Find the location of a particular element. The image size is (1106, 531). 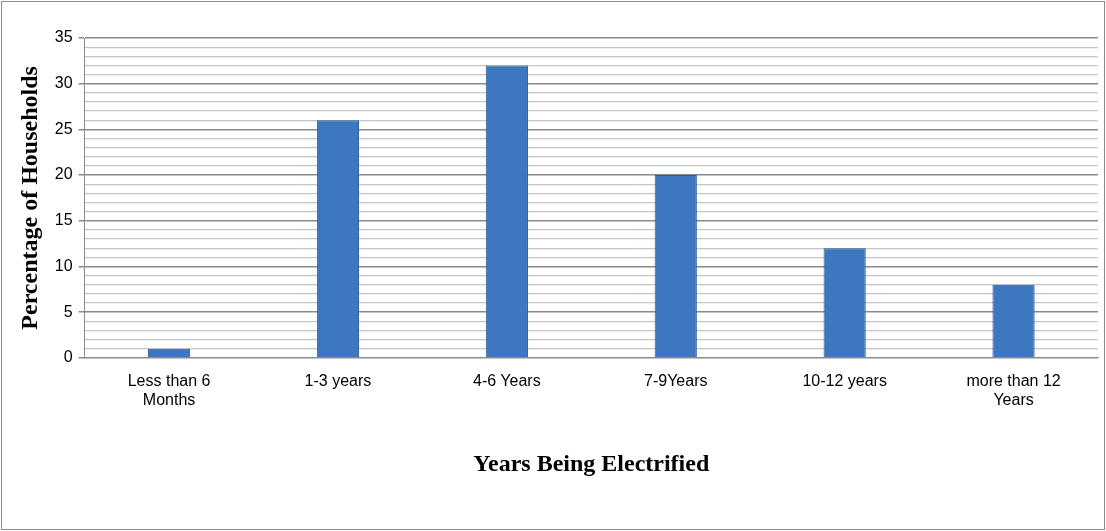

y-tick-label: 15 is located at coordinates (63, 220).